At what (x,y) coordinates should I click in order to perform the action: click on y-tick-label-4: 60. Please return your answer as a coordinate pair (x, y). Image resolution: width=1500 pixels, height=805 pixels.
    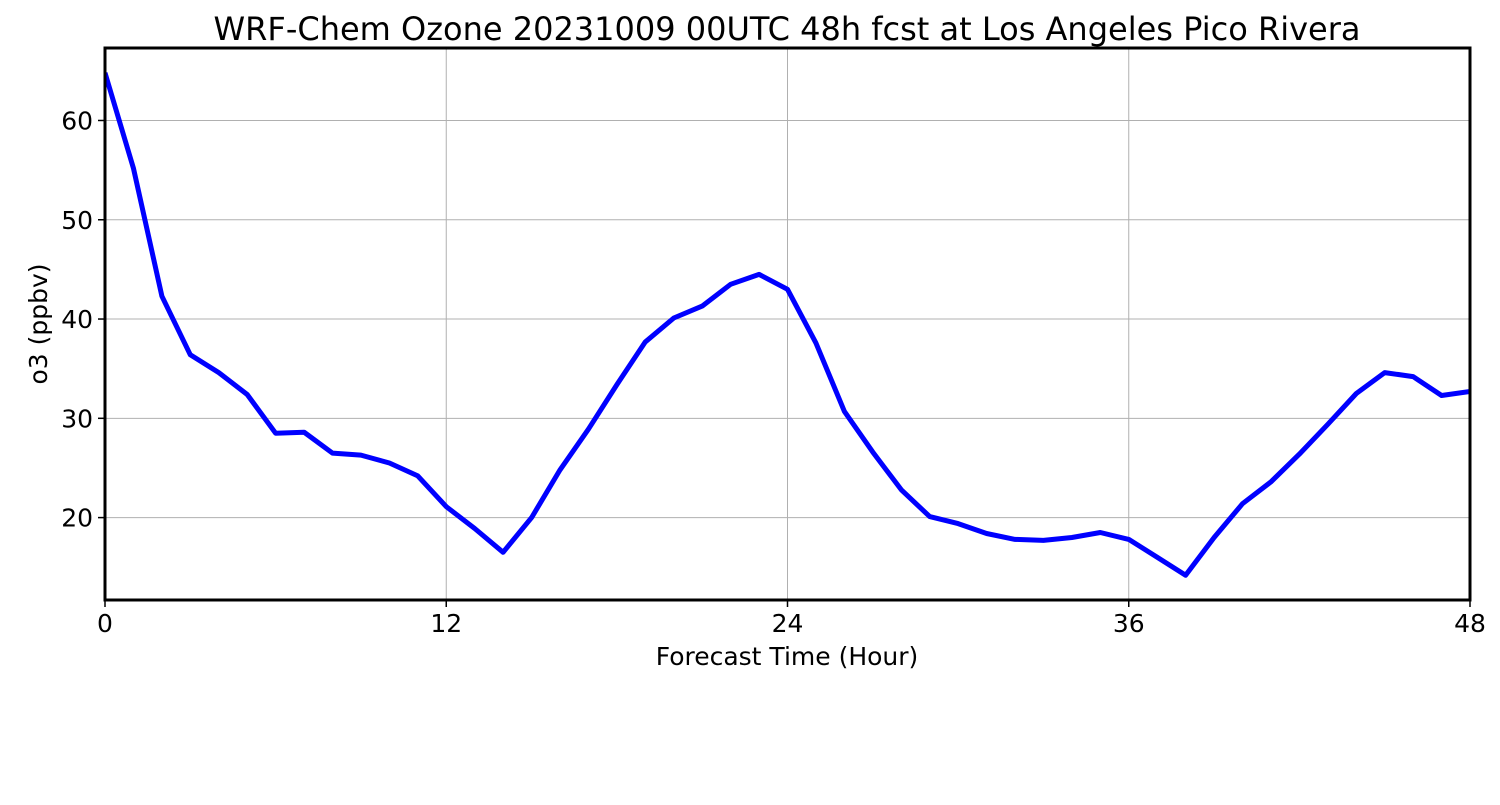
    Looking at the image, I should click on (77, 120).